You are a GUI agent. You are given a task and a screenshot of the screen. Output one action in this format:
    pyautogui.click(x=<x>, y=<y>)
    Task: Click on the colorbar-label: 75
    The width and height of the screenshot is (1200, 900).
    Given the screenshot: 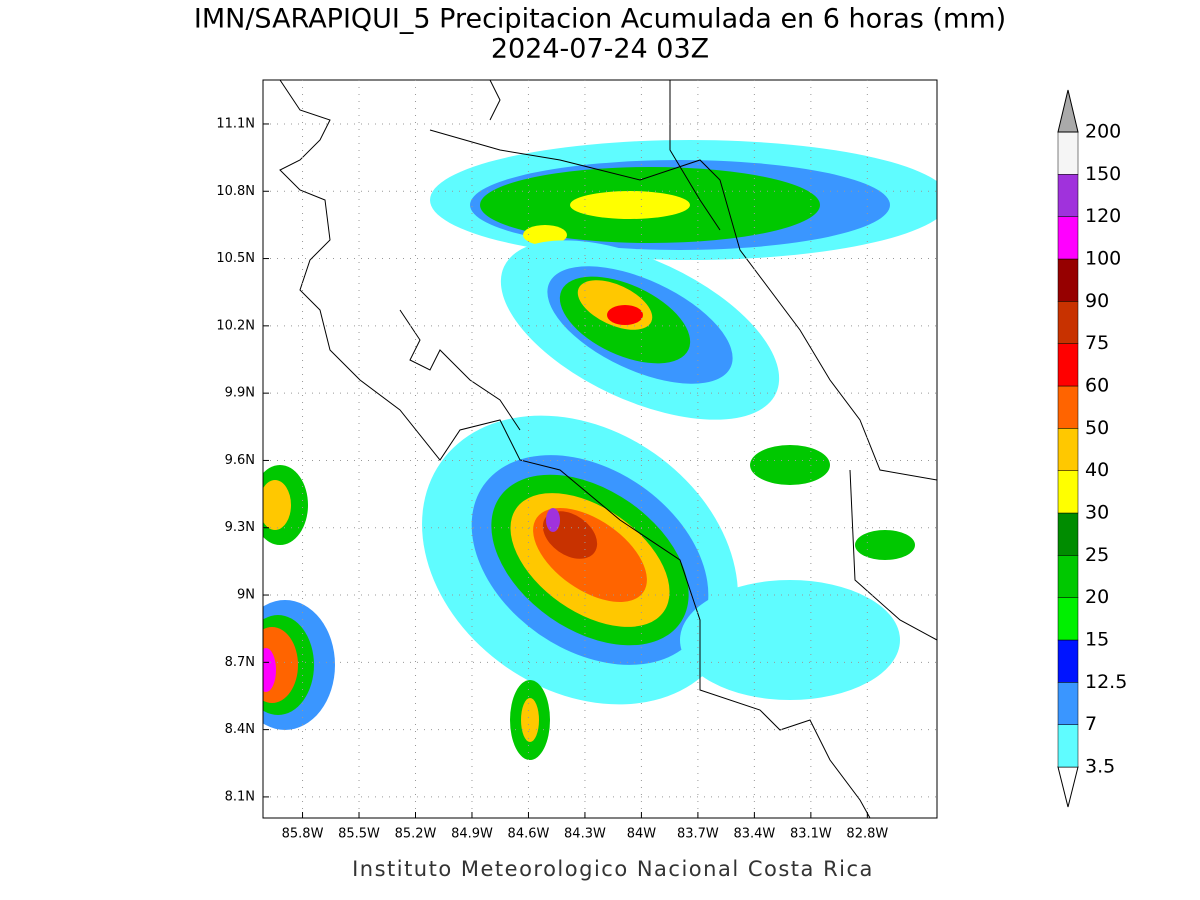 What is the action you would take?
    pyautogui.click(x=1097, y=343)
    